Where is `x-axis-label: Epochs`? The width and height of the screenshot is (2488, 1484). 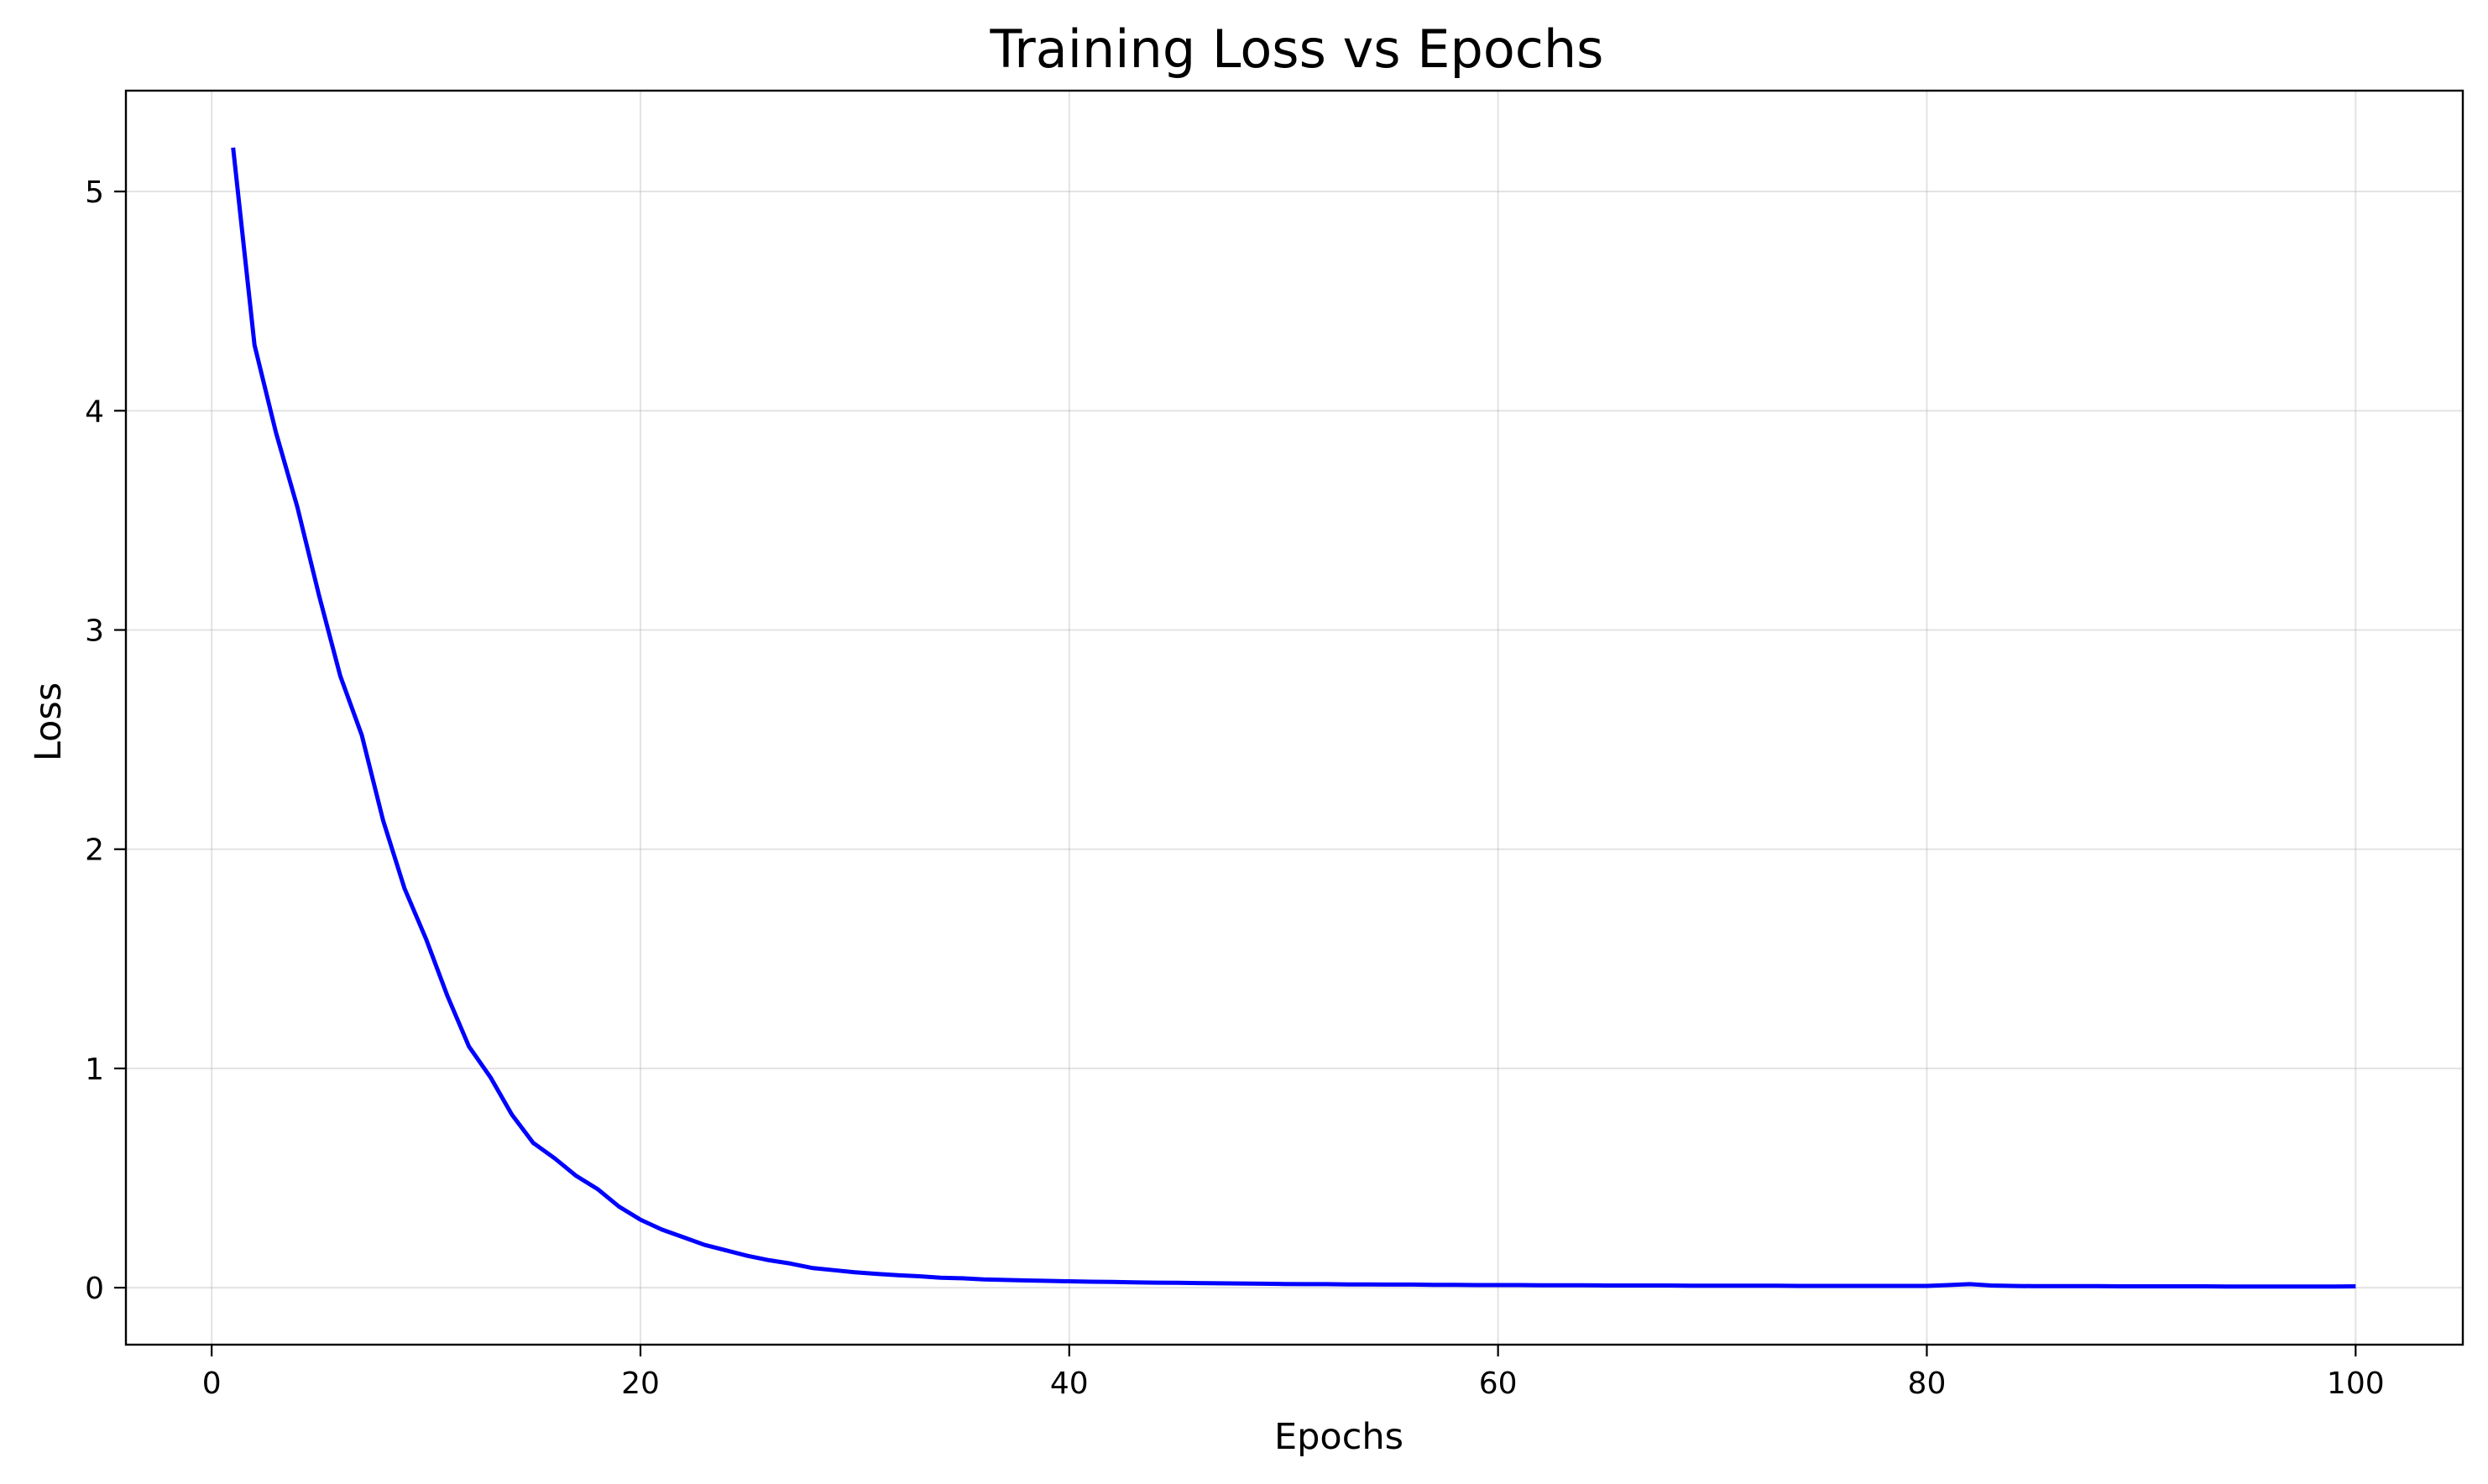
x-axis-label: Epochs is located at coordinates (1338, 1437).